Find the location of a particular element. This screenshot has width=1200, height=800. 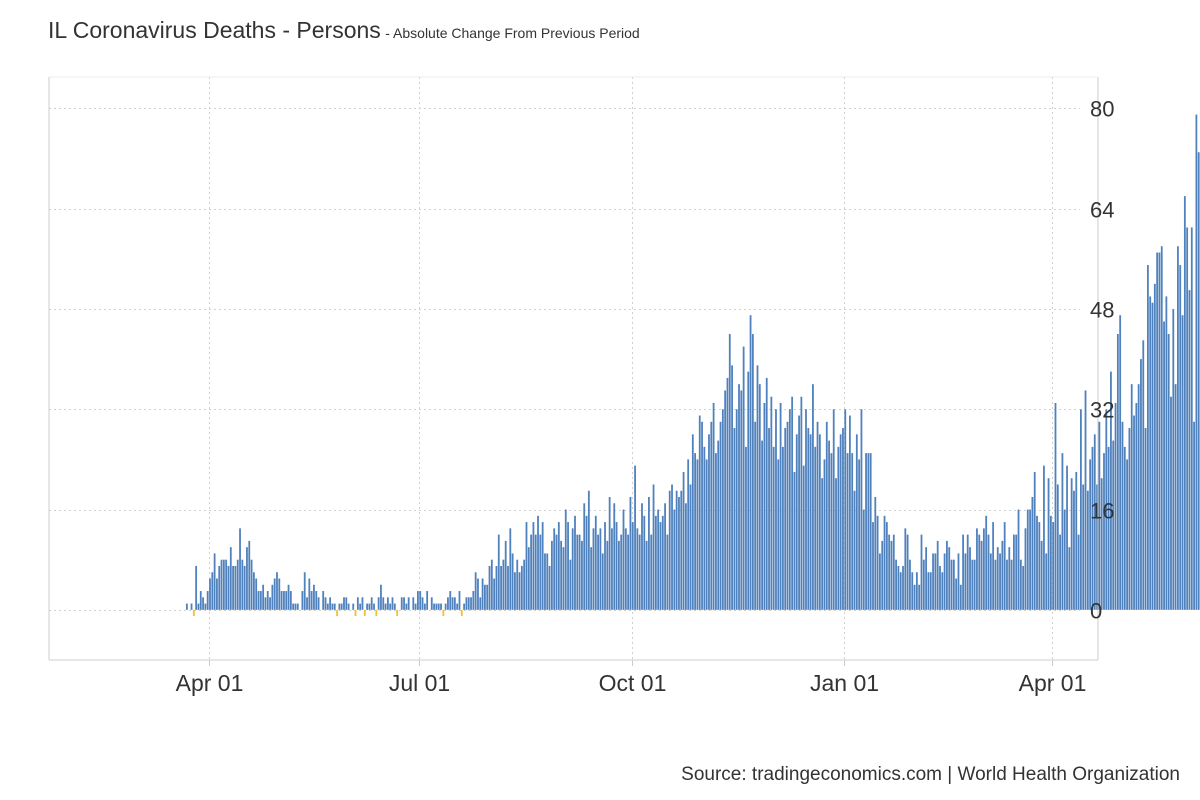

x-tick-label: Oct 01 is located at coordinates (633, 683).